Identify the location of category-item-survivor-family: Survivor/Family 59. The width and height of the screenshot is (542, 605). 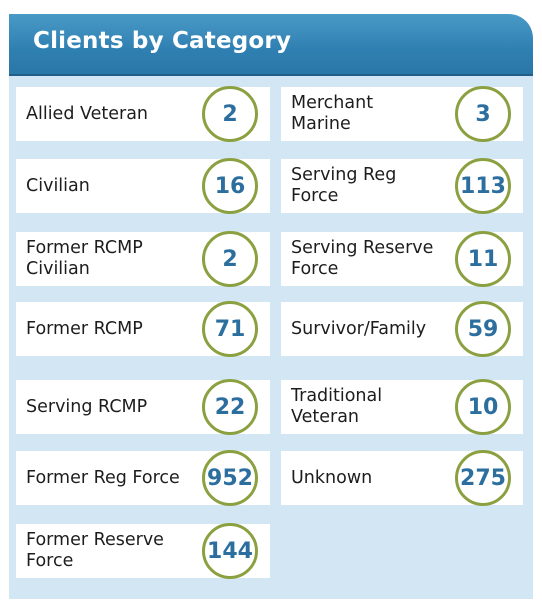
(402, 329).